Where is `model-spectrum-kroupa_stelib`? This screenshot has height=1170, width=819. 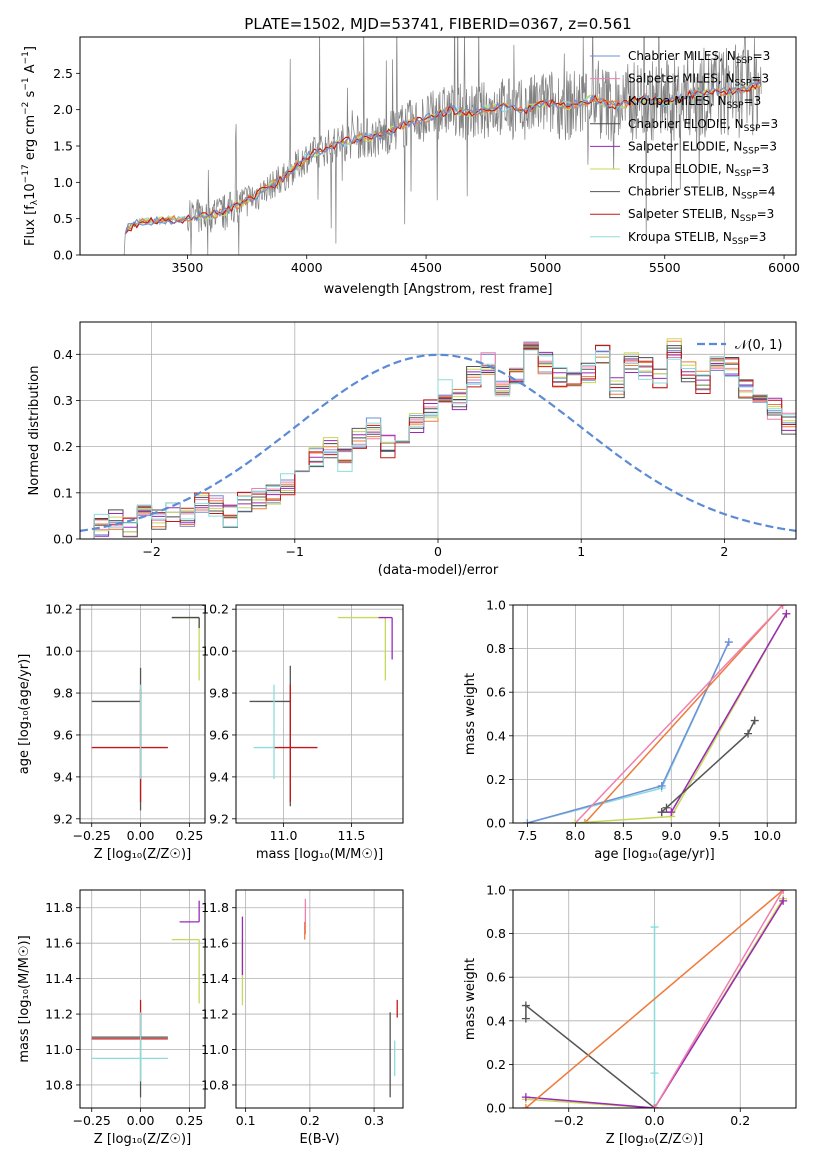
model-spectrum-kroupa_stelib is located at coordinates (443, 158).